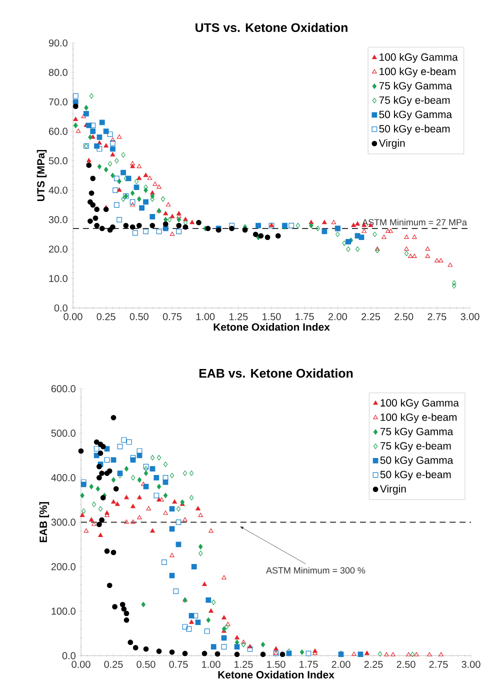 The width and height of the screenshot is (486, 698). What do you see at coordinates (64, 611) in the screenshot?
I see `y-tick-label: 100.0` at bounding box center [64, 611].